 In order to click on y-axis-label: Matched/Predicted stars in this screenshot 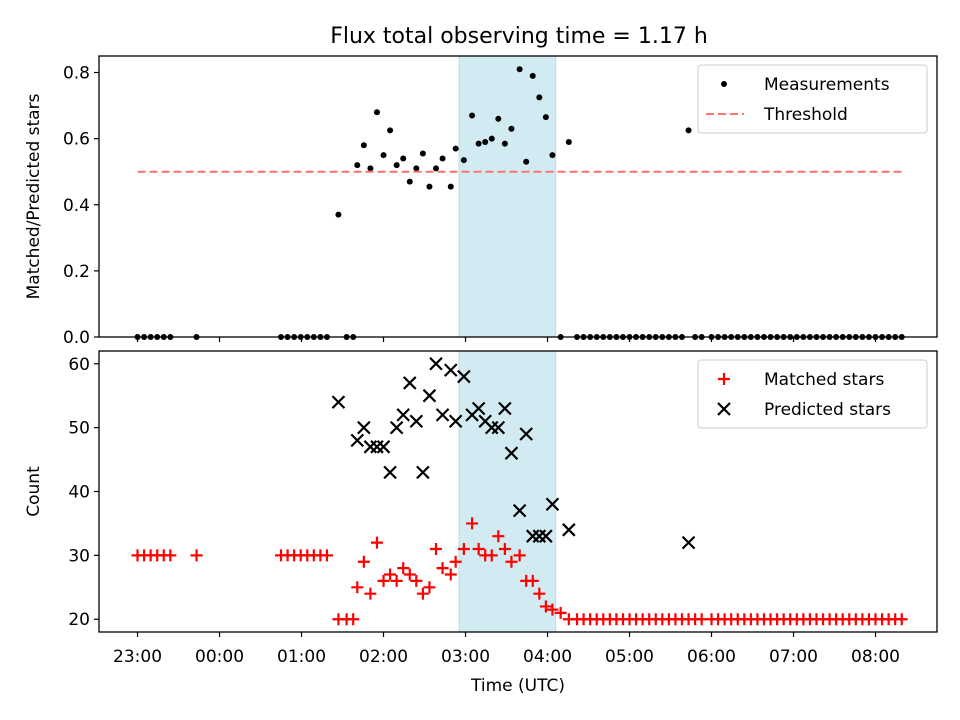, I will do `click(34, 196)`.